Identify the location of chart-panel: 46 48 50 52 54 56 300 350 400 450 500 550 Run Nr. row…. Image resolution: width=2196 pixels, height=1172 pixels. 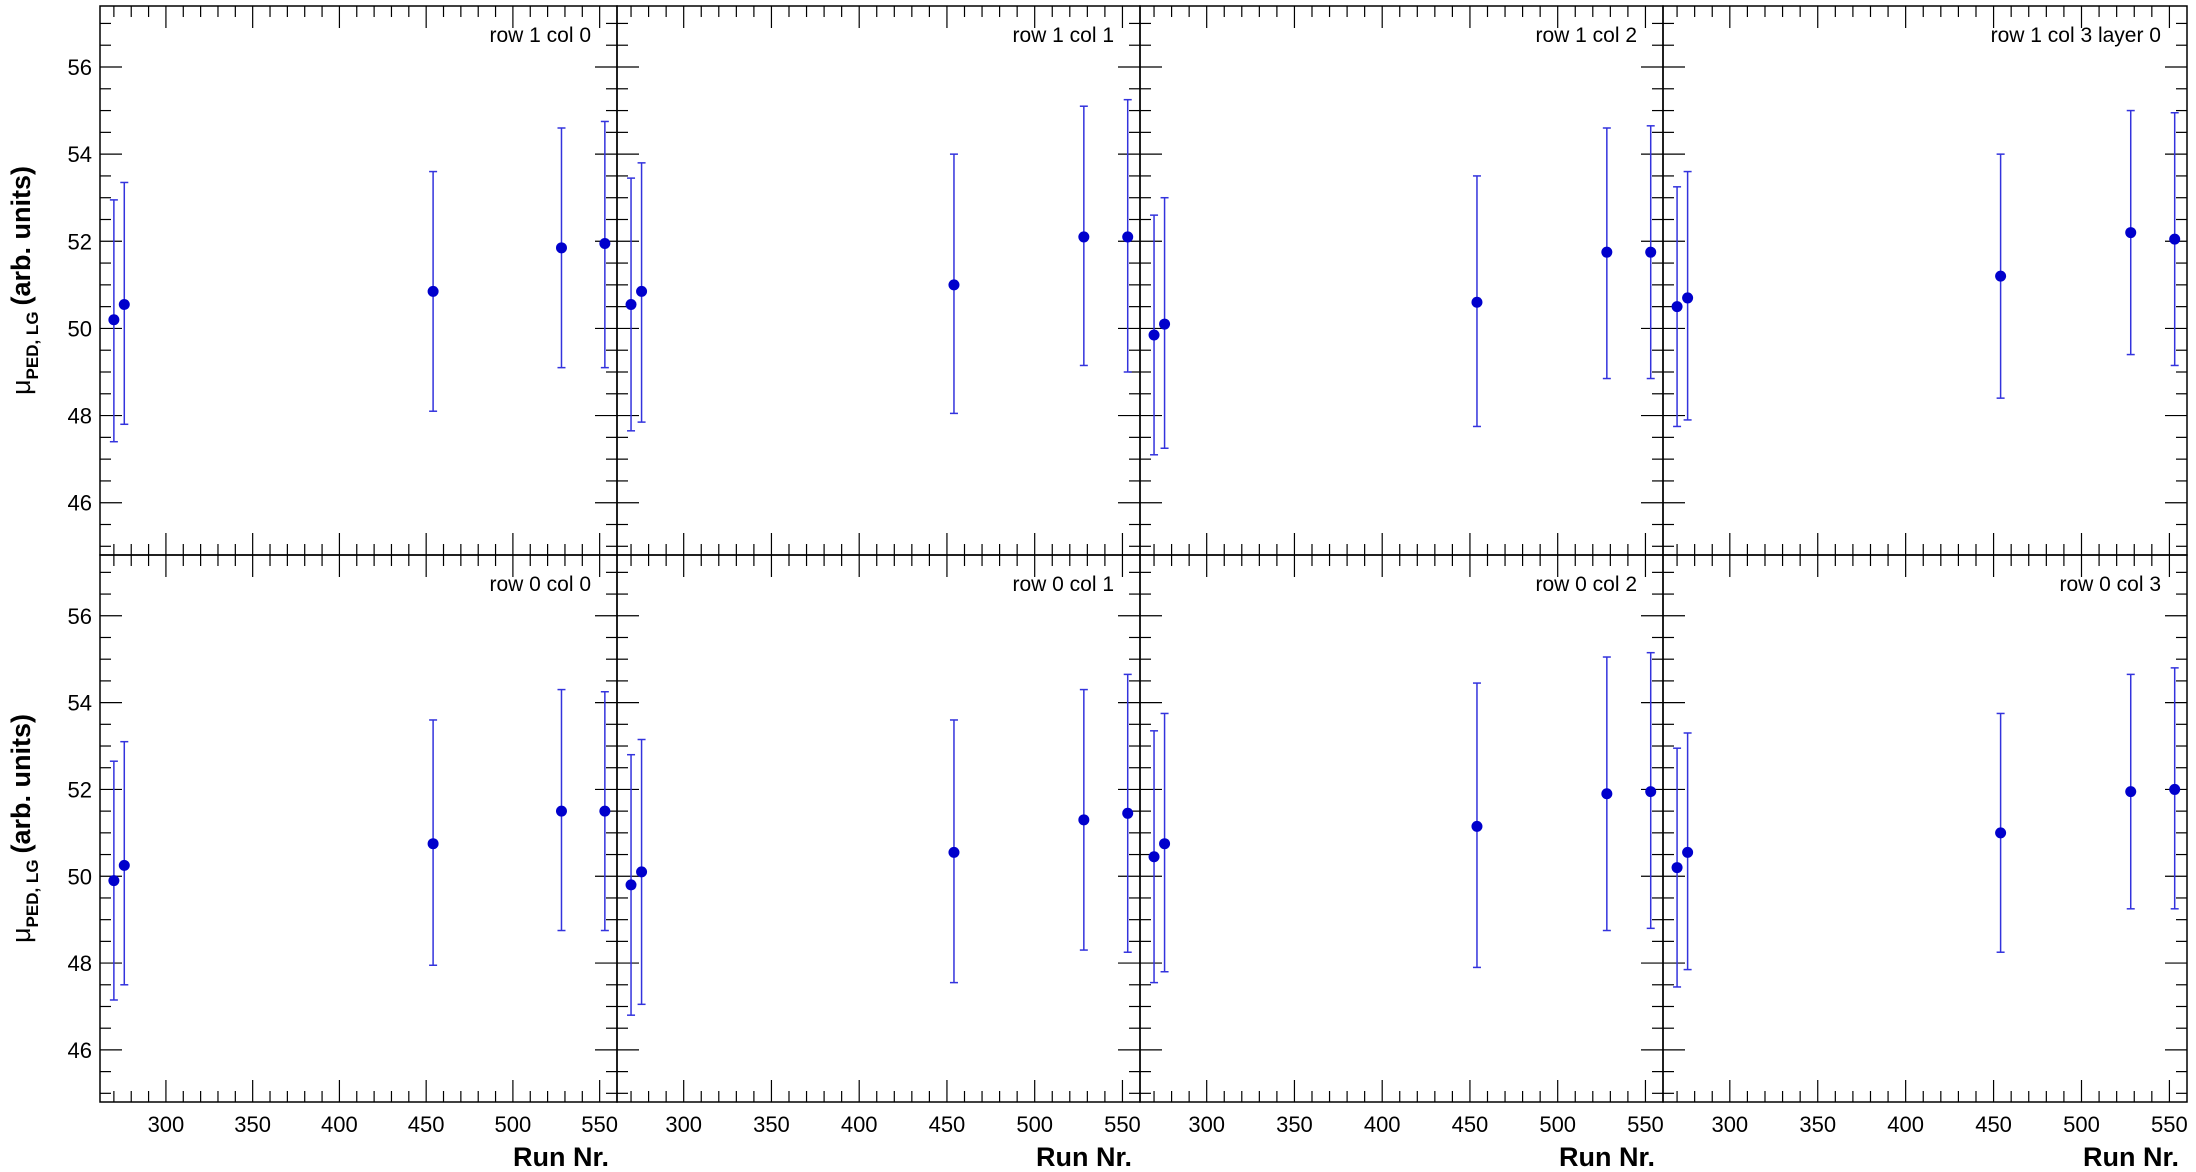
(343, 863).